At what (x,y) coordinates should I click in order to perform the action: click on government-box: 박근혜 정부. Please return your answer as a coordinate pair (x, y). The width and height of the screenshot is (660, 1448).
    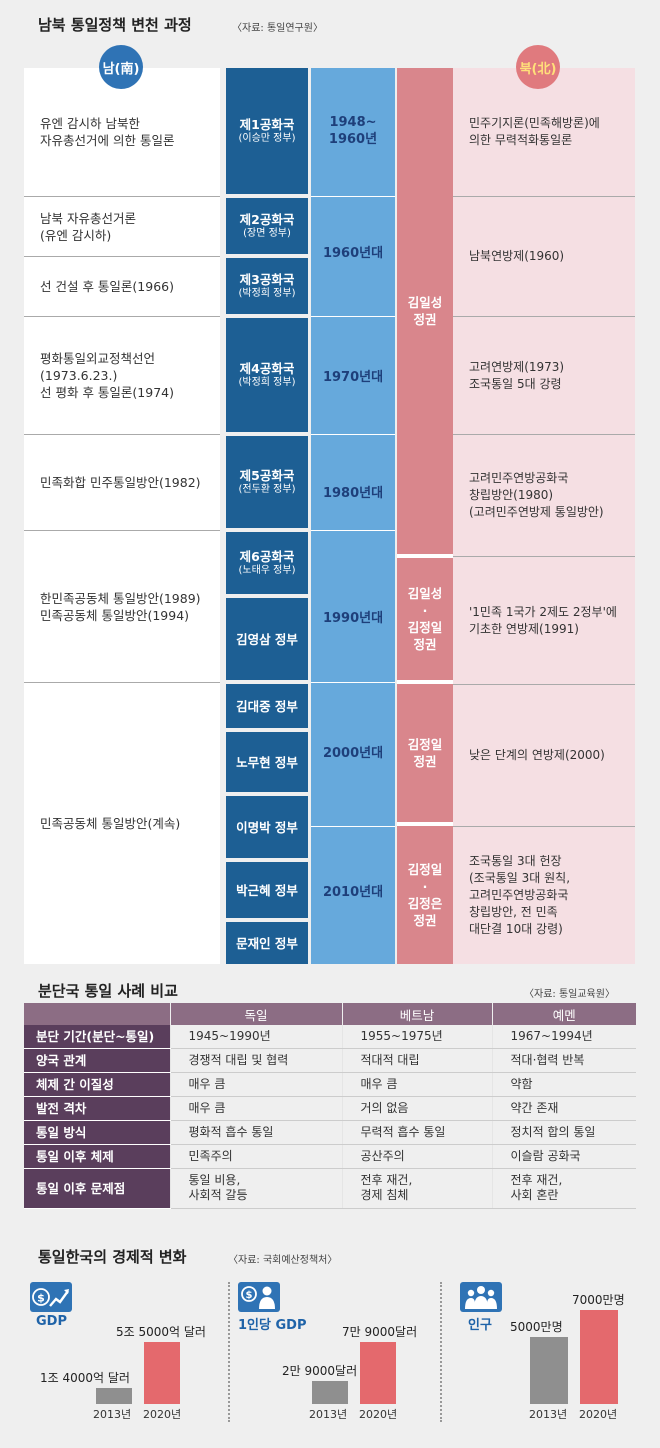
    Looking at the image, I should click on (267, 890).